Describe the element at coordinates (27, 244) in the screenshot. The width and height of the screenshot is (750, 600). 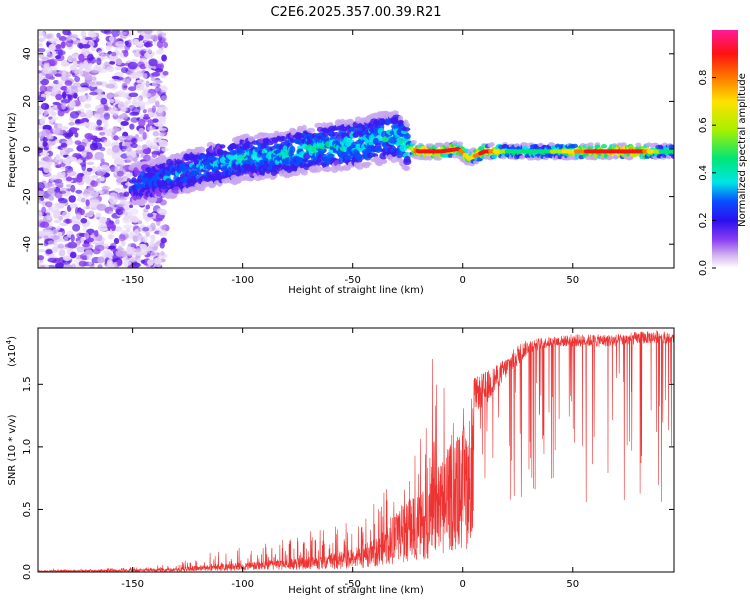
I see `spectrogram-y-tick-label: -40` at that location.